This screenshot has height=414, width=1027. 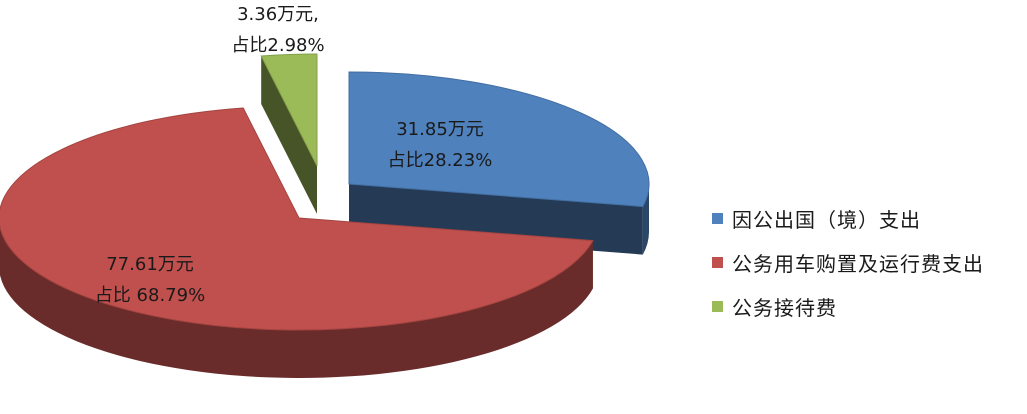 I want to click on legend: 因公出国（境）支出 公务用车购置及运行费支出 公务接待费, so click(x=848, y=262).